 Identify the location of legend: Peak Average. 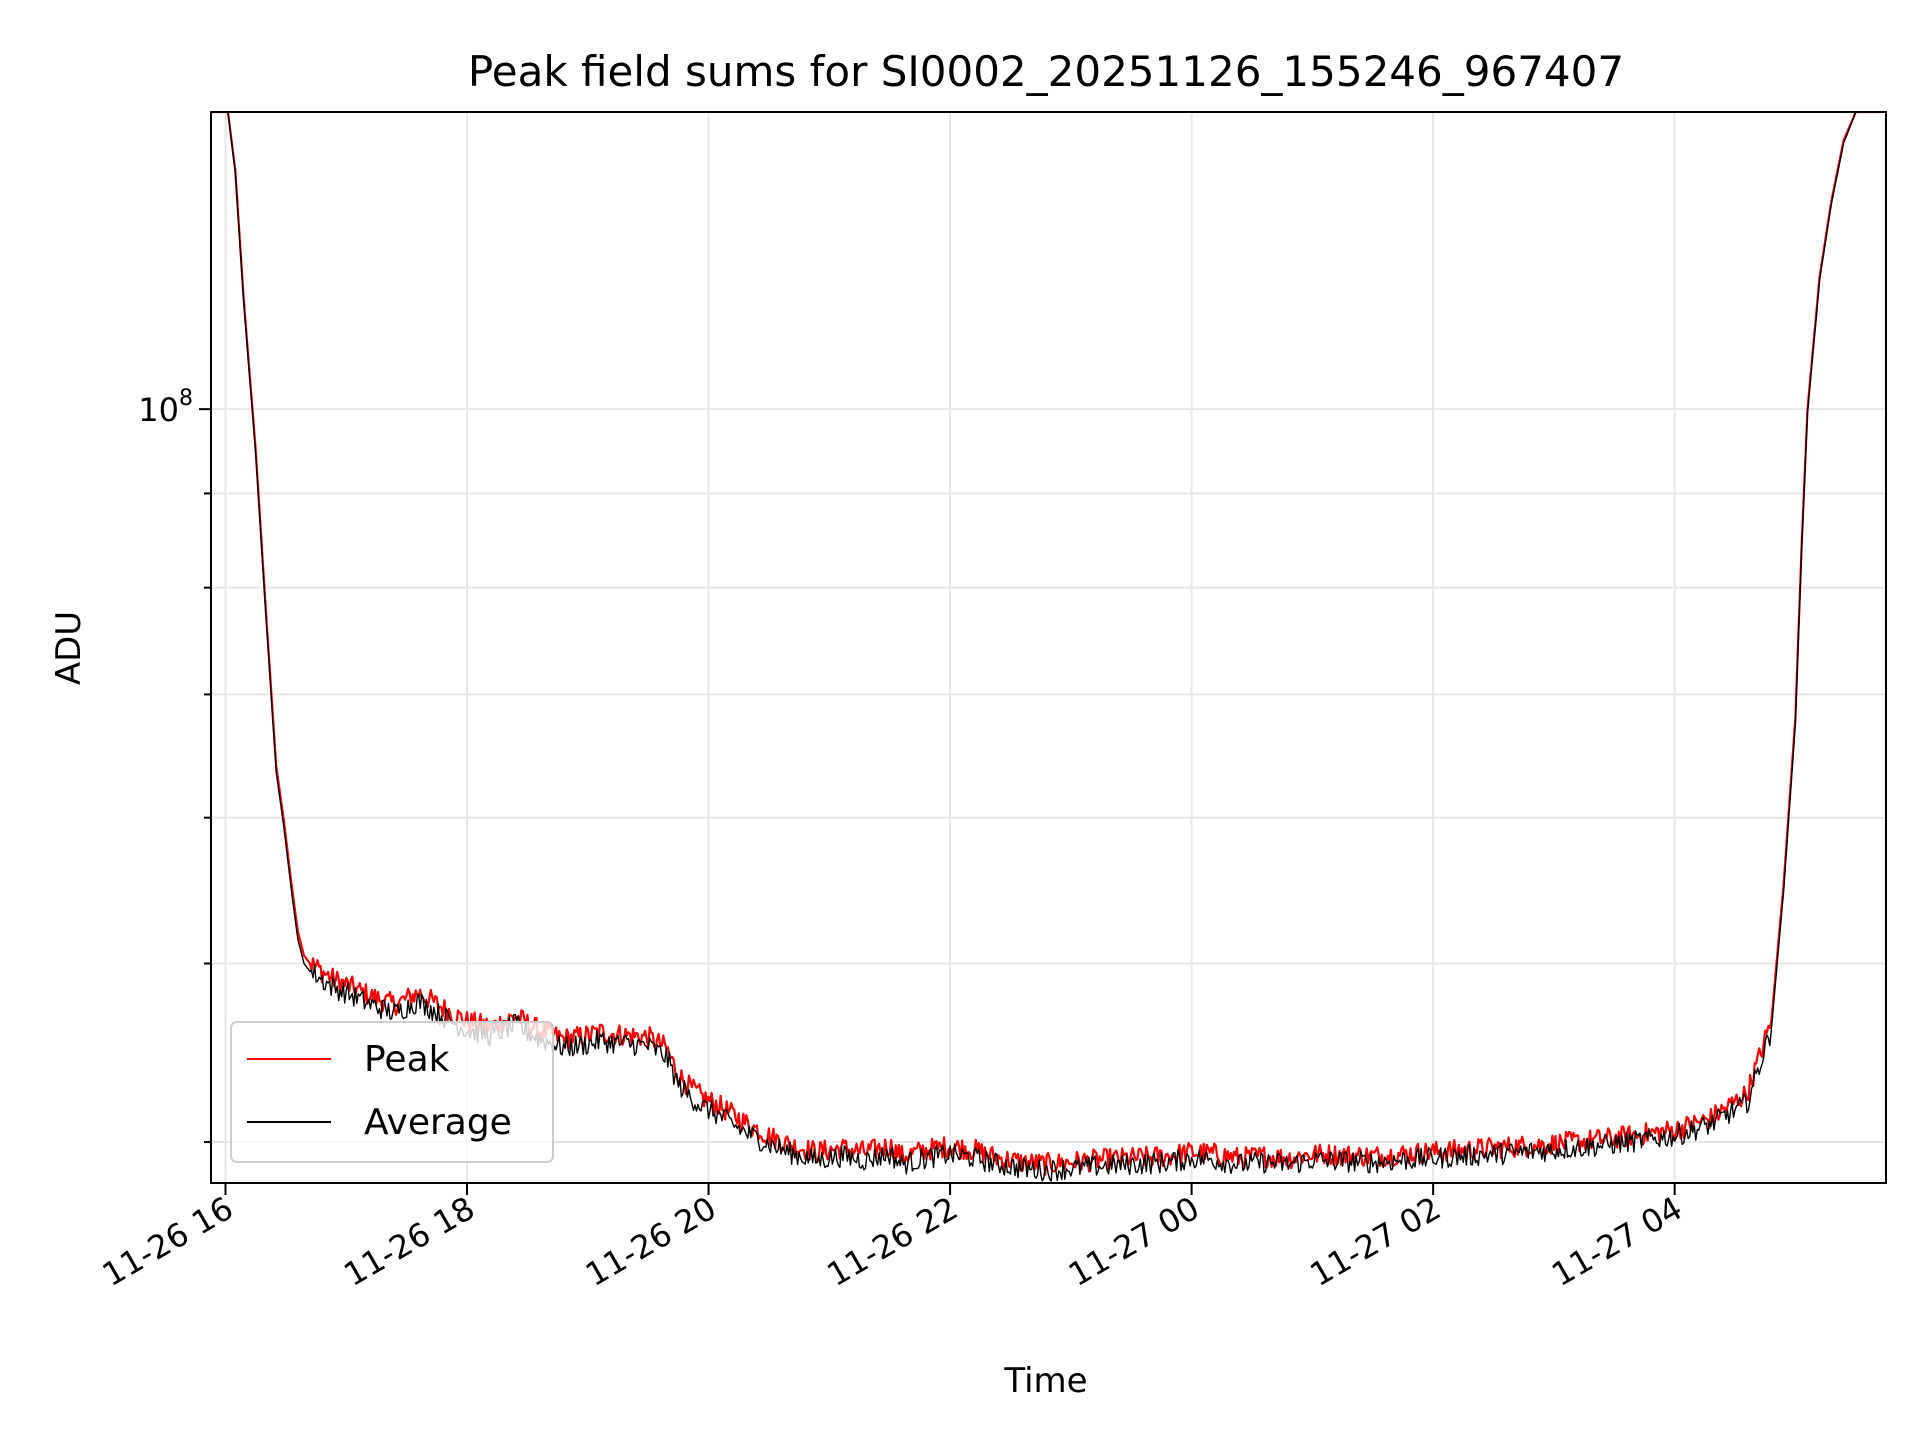
(392, 1092).